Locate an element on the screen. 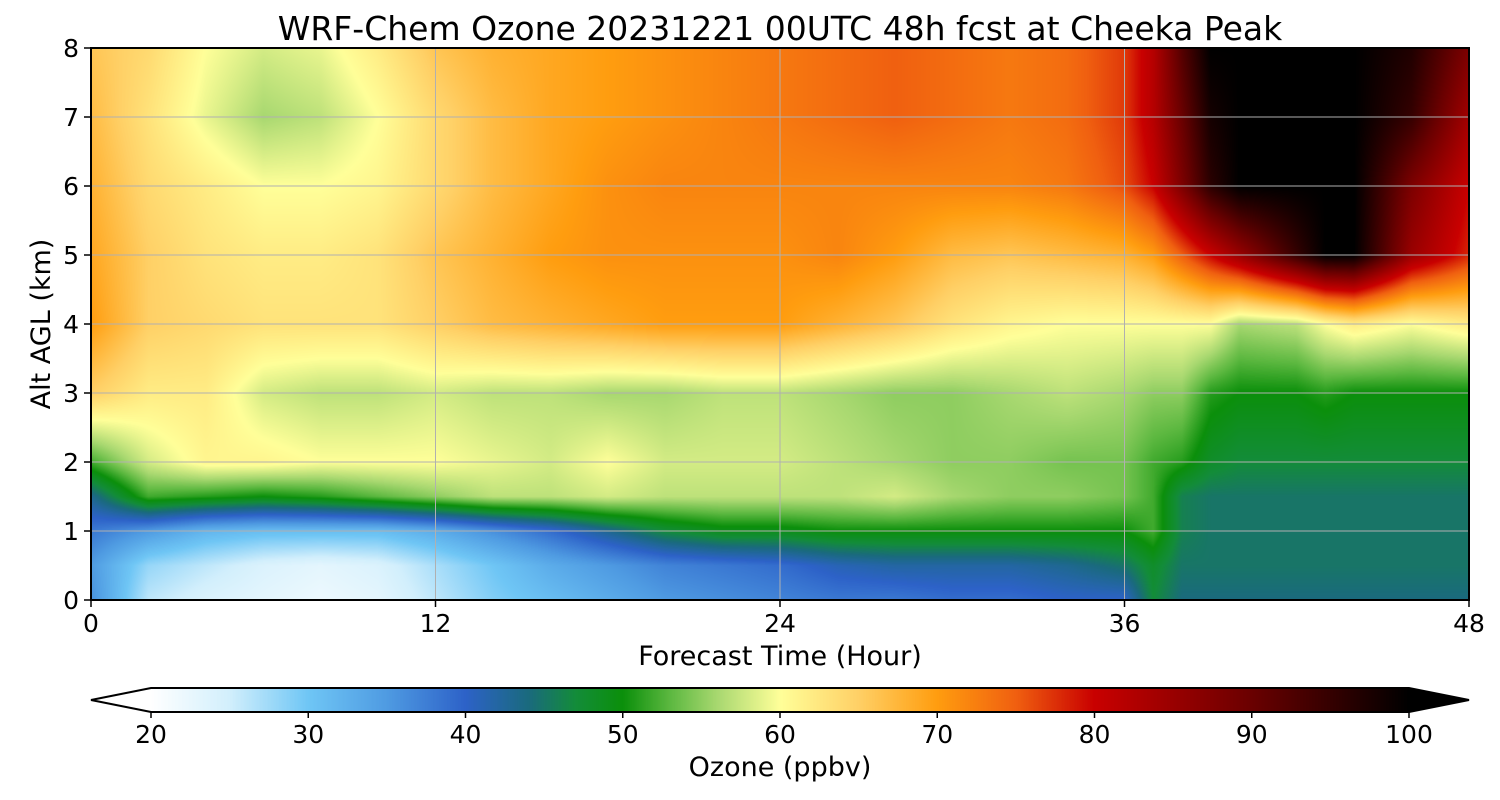 This screenshot has width=1500, height=800. colorbar-tick-label: 40 is located at coordinates (466, 734).